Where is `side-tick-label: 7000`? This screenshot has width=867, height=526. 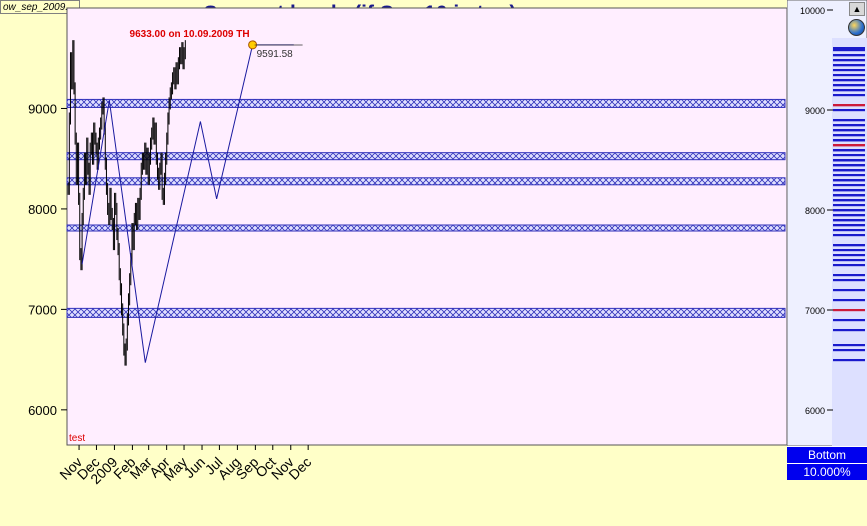
side-tick-label: 7000 is located at coordinates (815, 311).